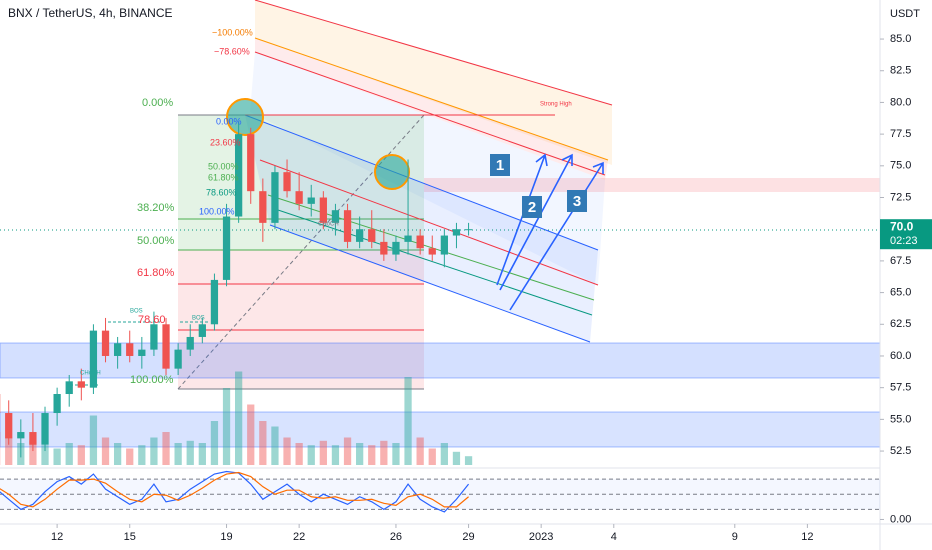  Describe the element at coordinates (900, 388) in the screenshot. I see `y-tick-label: 57.5` at that location.